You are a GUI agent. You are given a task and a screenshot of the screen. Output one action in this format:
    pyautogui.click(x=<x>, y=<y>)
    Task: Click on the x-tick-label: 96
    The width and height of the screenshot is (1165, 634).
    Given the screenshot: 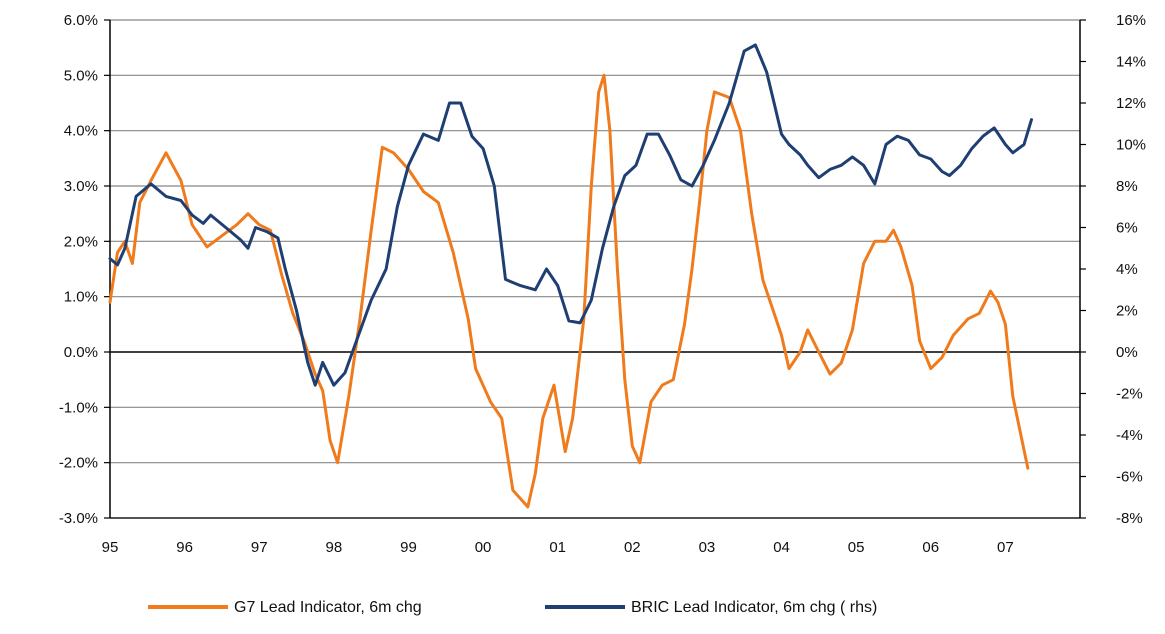 What is the action you would take?
    pyautogui.click(x=184, y=547)
    